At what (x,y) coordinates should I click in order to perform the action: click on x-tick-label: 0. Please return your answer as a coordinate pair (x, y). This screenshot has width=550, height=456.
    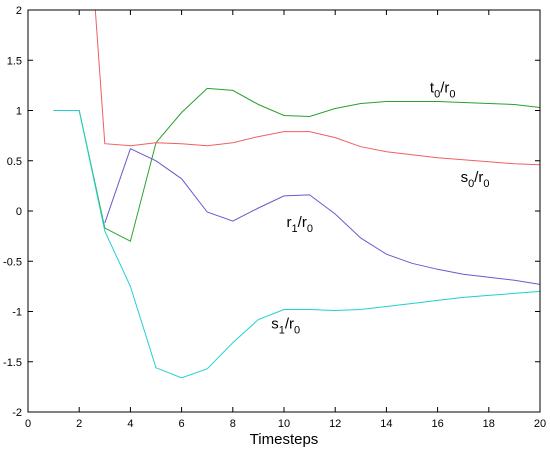
    Looking at the image, I should click on (28, 424).